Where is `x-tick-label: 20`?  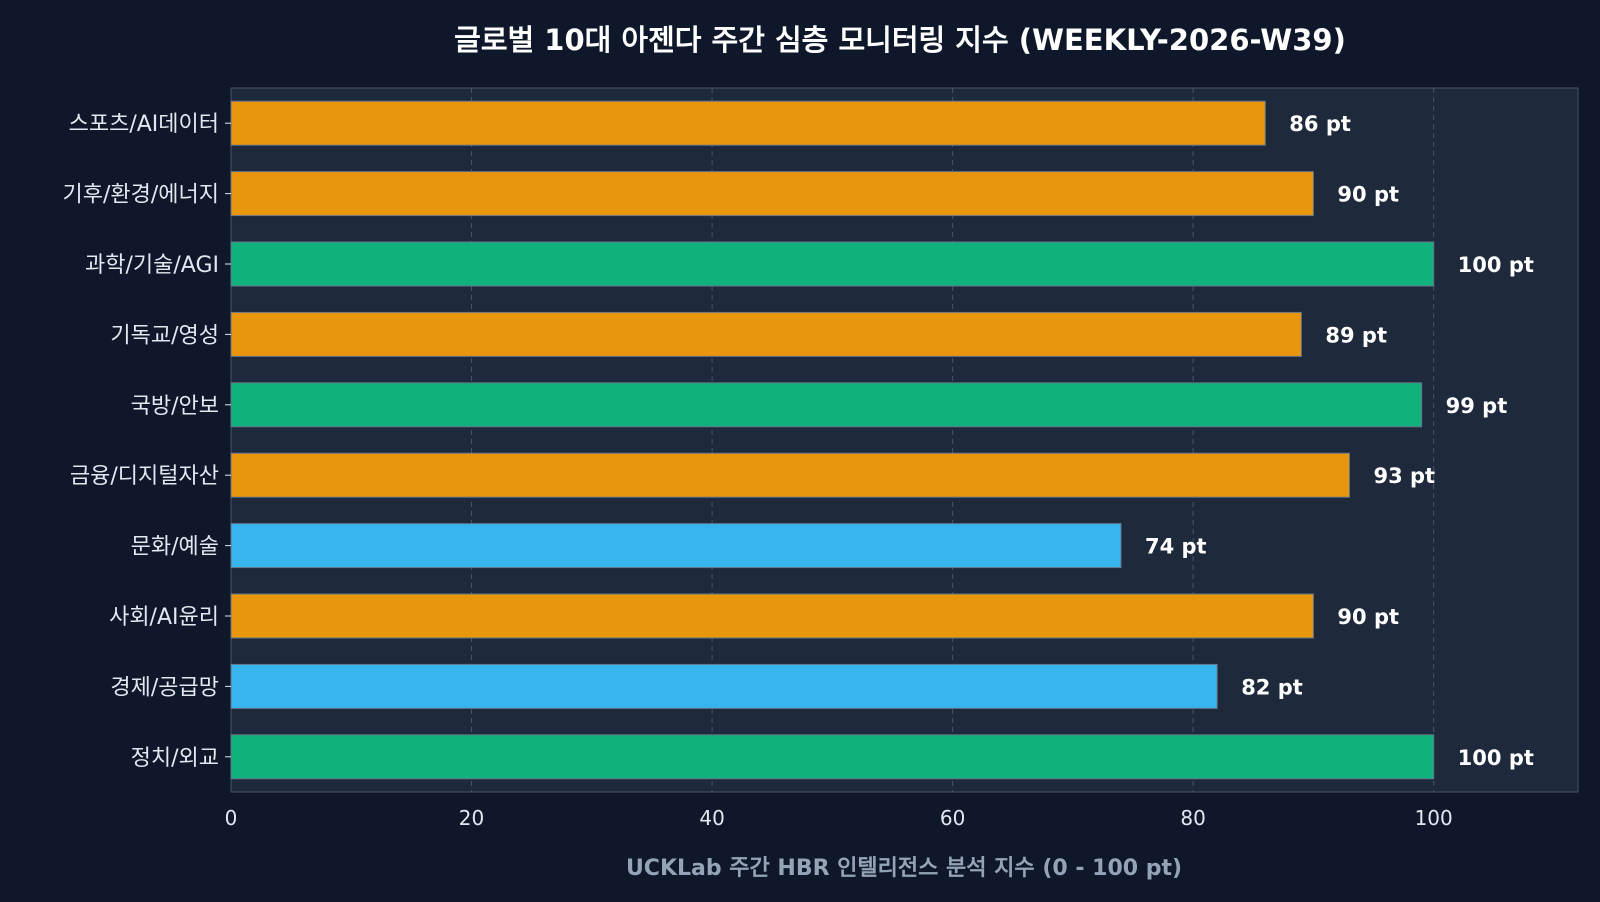 x-tick-label: 20 is located at coordinates (471, 818).